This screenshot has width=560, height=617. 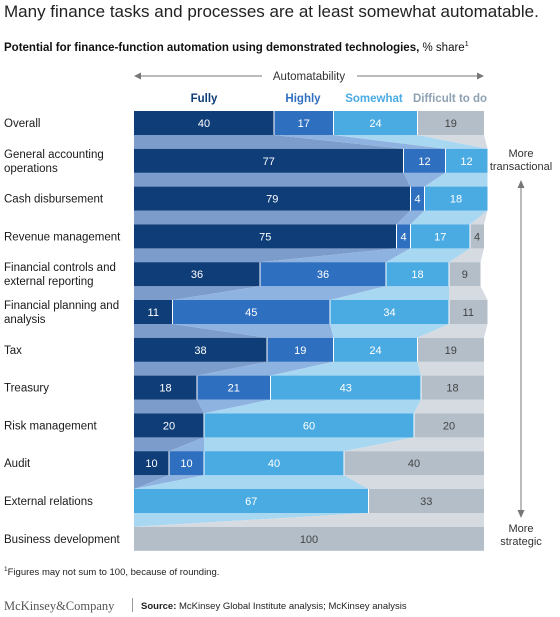 What do you see at coordinates (6, 569) in the screenshot?
I see `footnote-marker: 1` at bounding box center [6, 569].